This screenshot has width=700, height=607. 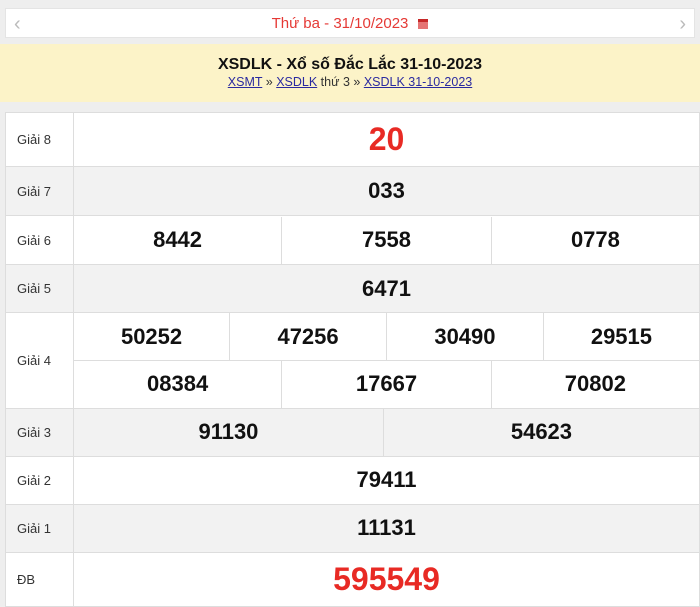 What do you see at coordinates (39, 240) in the screenshot?
I see `prize-label: Giải 6` at bounding box center [39, 240].